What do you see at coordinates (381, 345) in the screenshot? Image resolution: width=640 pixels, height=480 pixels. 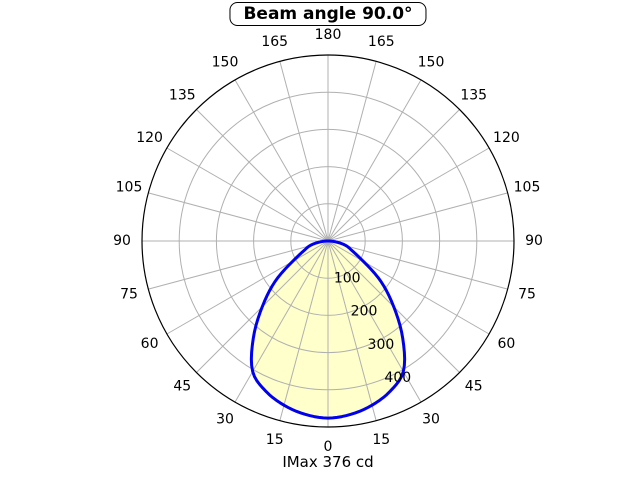 I see `radial-tick-label: 300` at bounding box center [381, 345].